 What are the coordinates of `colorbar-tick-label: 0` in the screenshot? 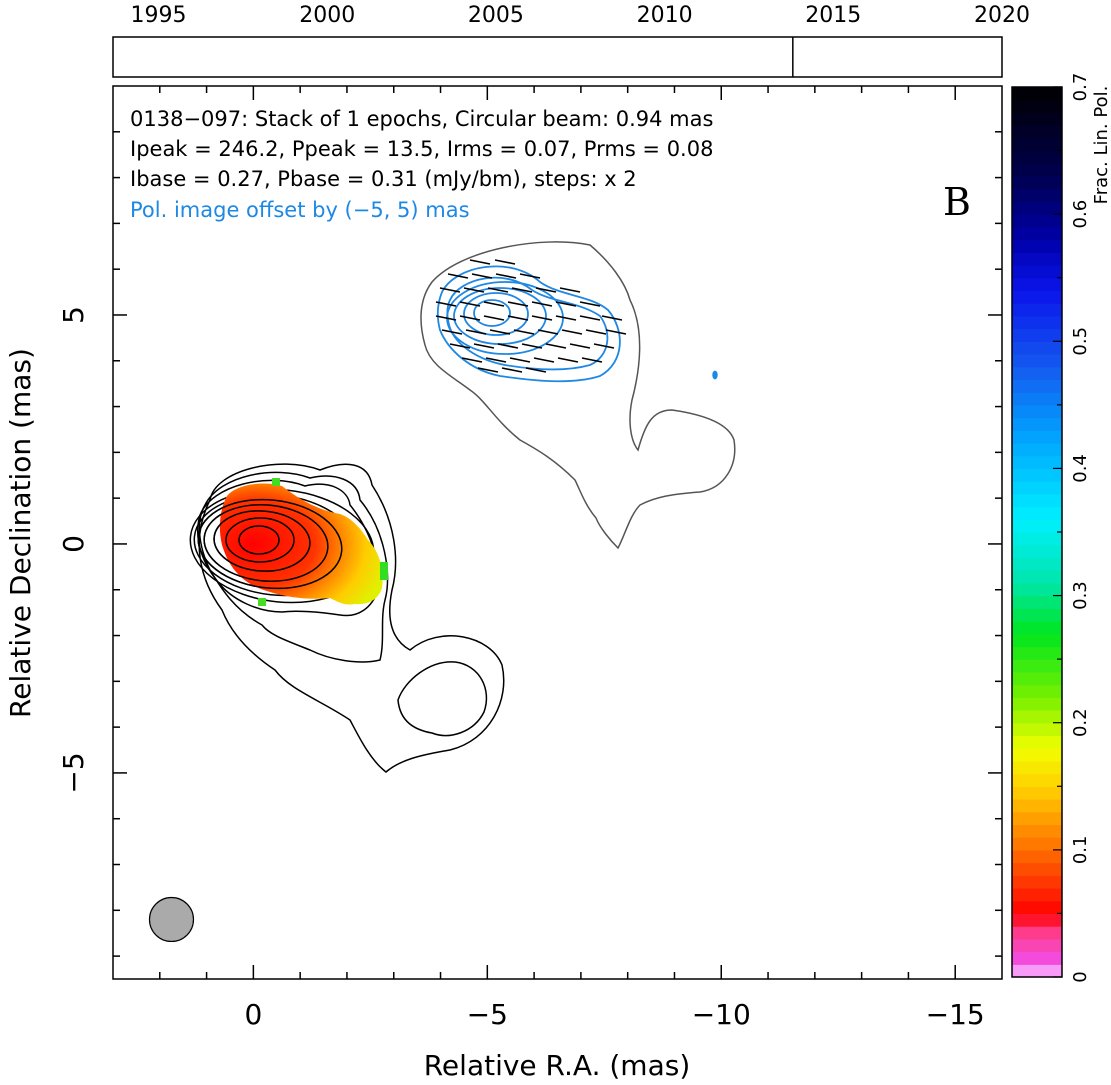 It's located at (1080, 976).